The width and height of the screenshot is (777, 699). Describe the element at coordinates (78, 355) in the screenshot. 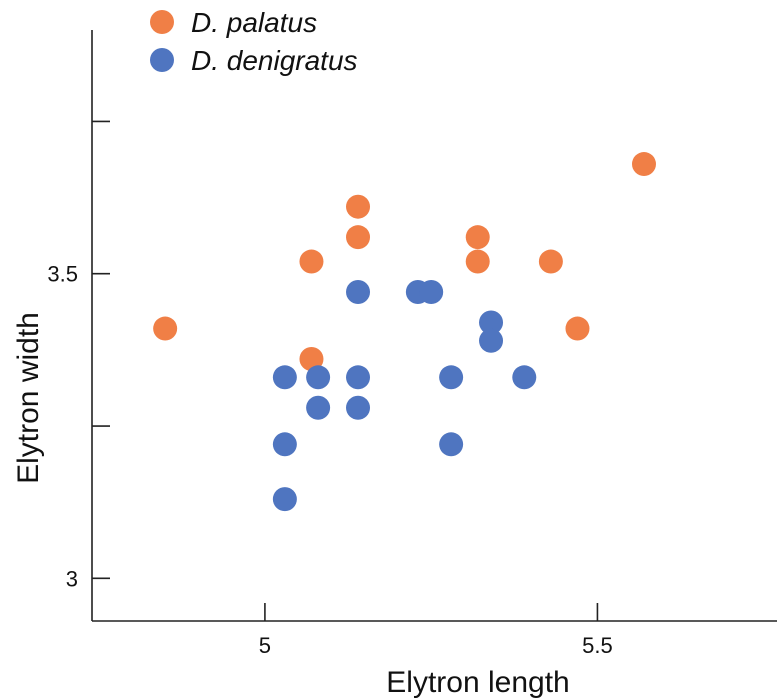

I see `y-ticks: 33.5` at that location.